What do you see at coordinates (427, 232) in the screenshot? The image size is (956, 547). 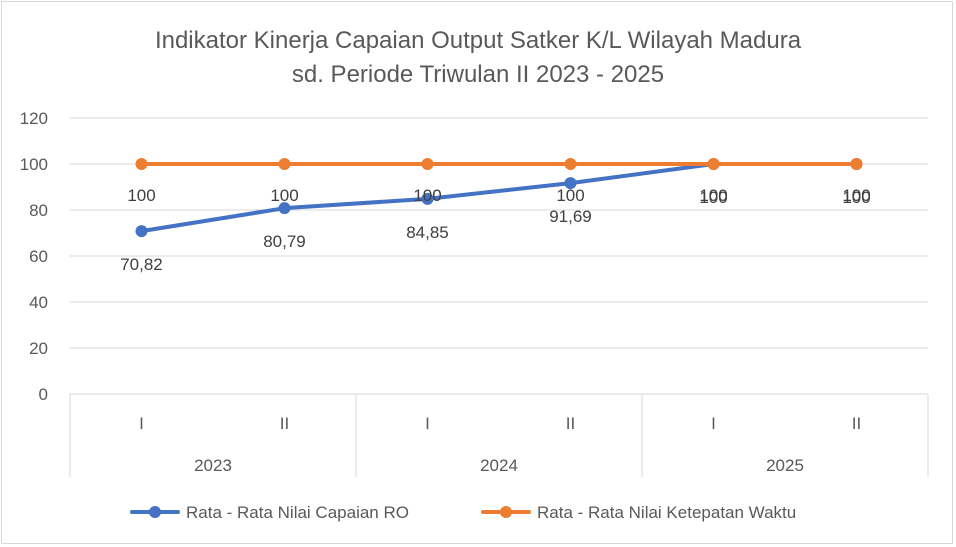 I see `data-label-series-1: 84,85` at bounding box center [427, 232].